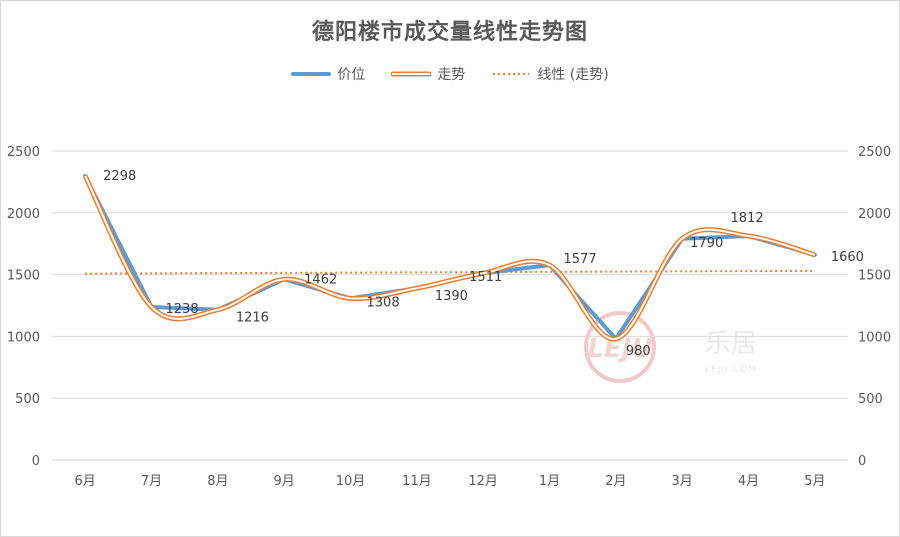 The image size is (900, 537). I want to click on x-tick-label: 3月, so click(682, 481).